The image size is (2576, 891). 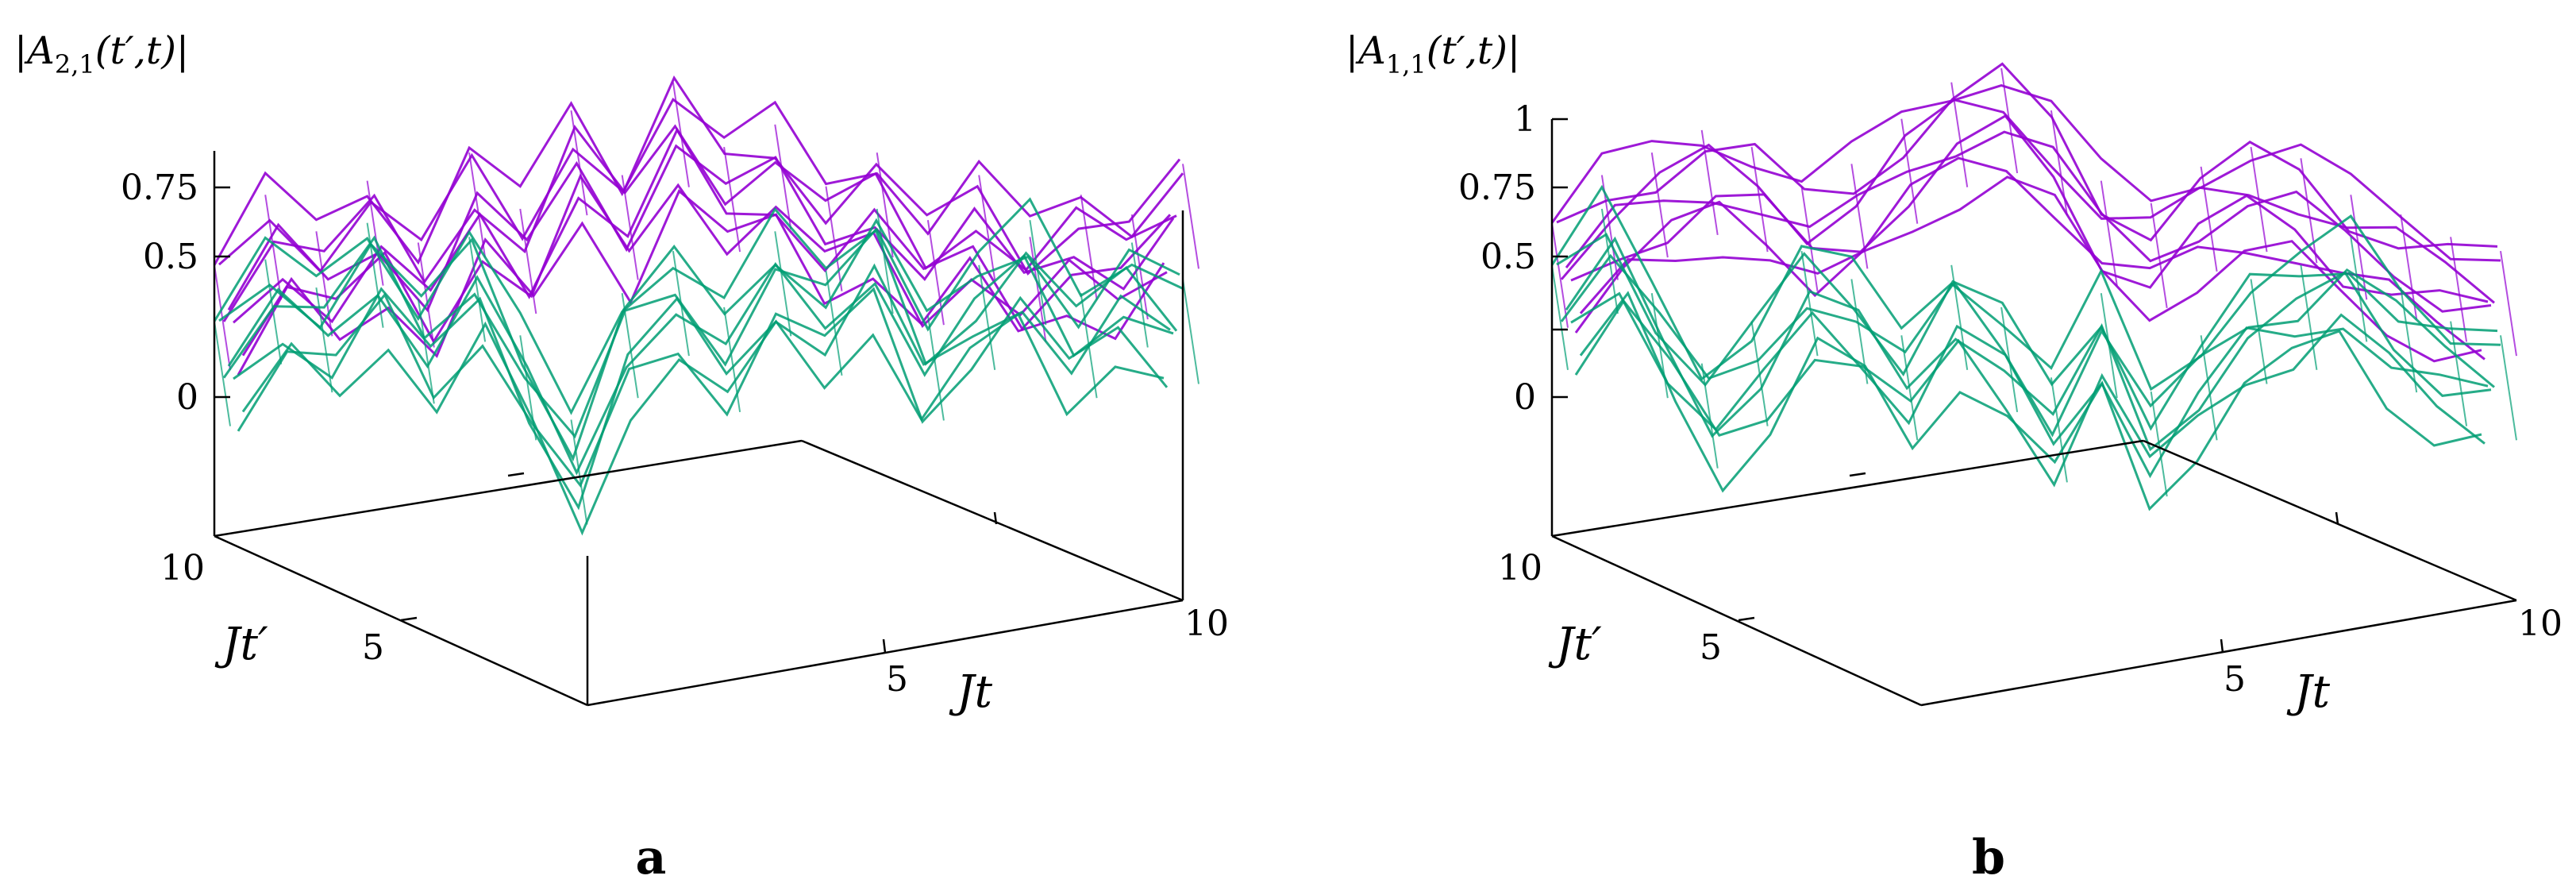 I want to click on z-tick-labels-b: 0 0.5 0.75 1, so click(x=1497, y=258).